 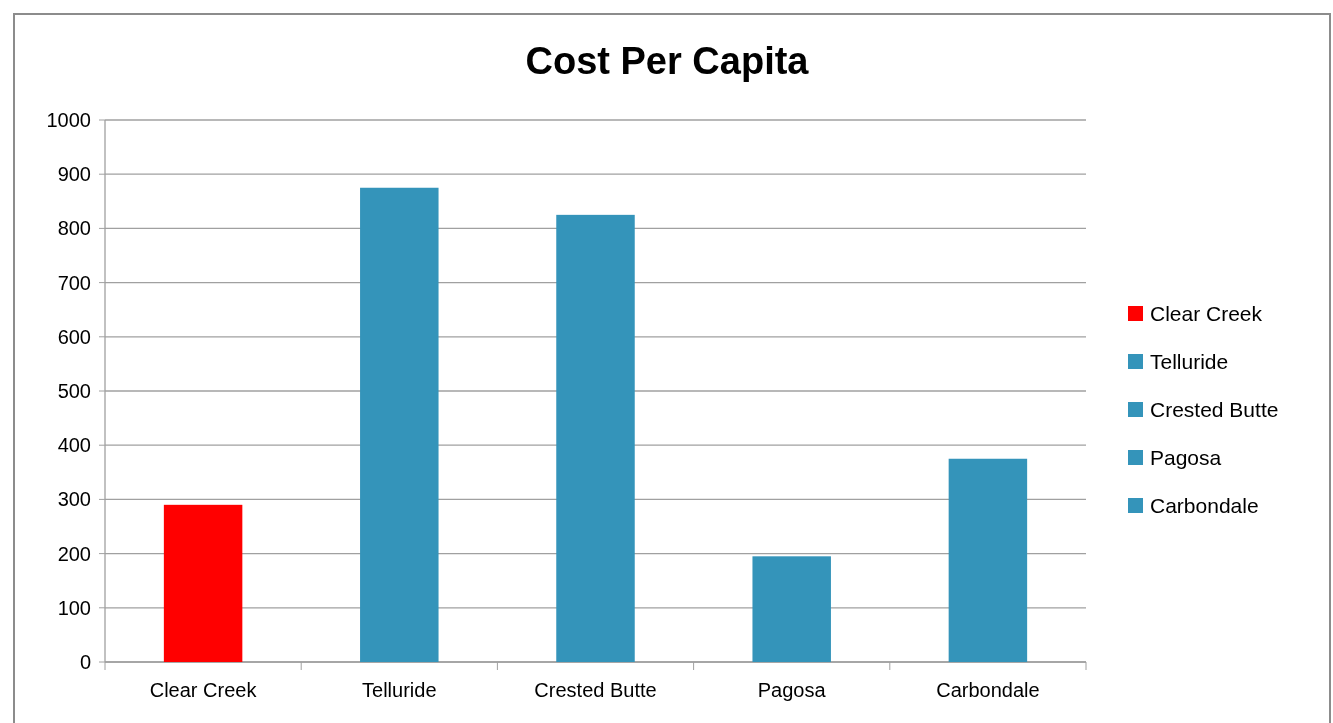 What do you see at coordinates (399, 690) in the screenshot?
I see `x-tick-label: Telluride` at bounding box center [399, 690].